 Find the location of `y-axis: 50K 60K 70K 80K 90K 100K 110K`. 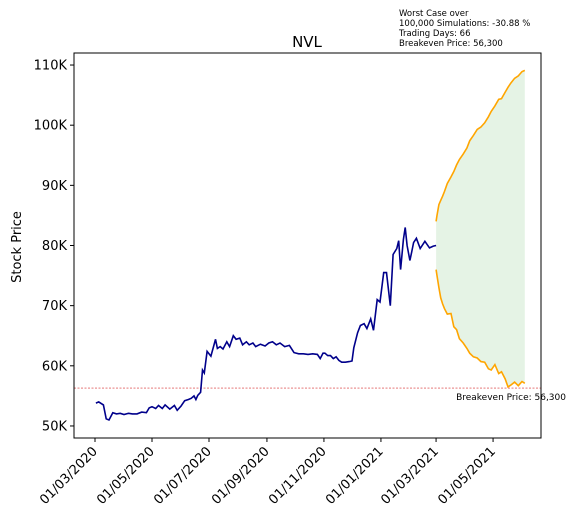

y-axis: 50K 60K 70K 80K 90K 100K 110K is located at coordinates (54, 246).